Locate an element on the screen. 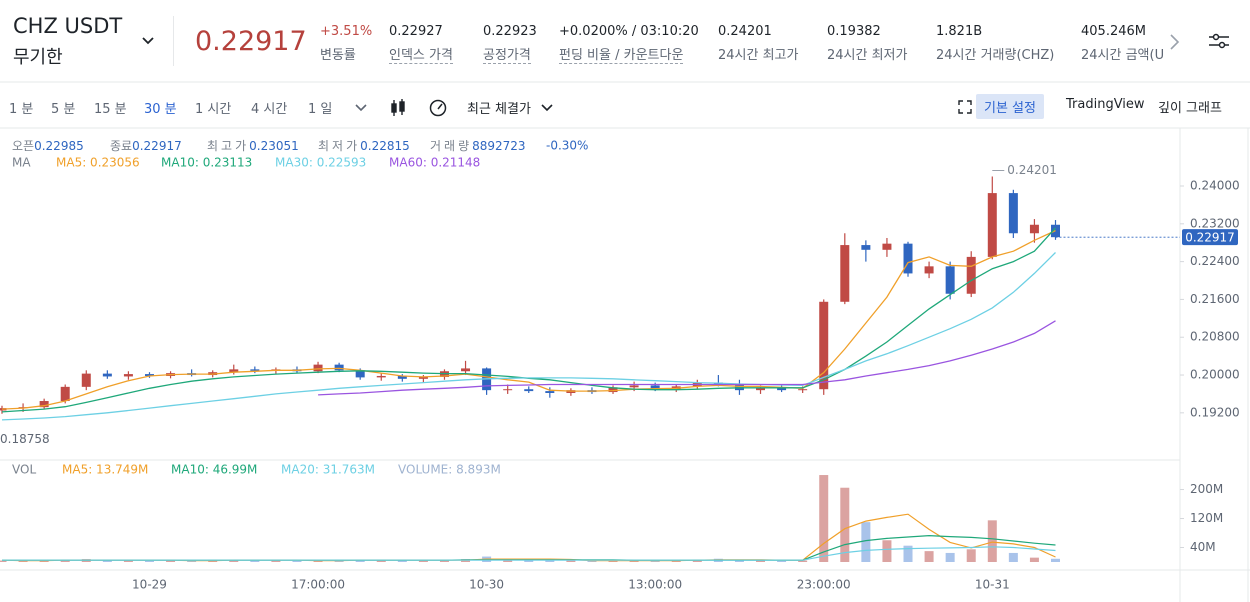 Image resolution: width=1250 pixels, height=602 pixels. ohlc-legend-value: 8892723 is located at coordinates (498, 146).